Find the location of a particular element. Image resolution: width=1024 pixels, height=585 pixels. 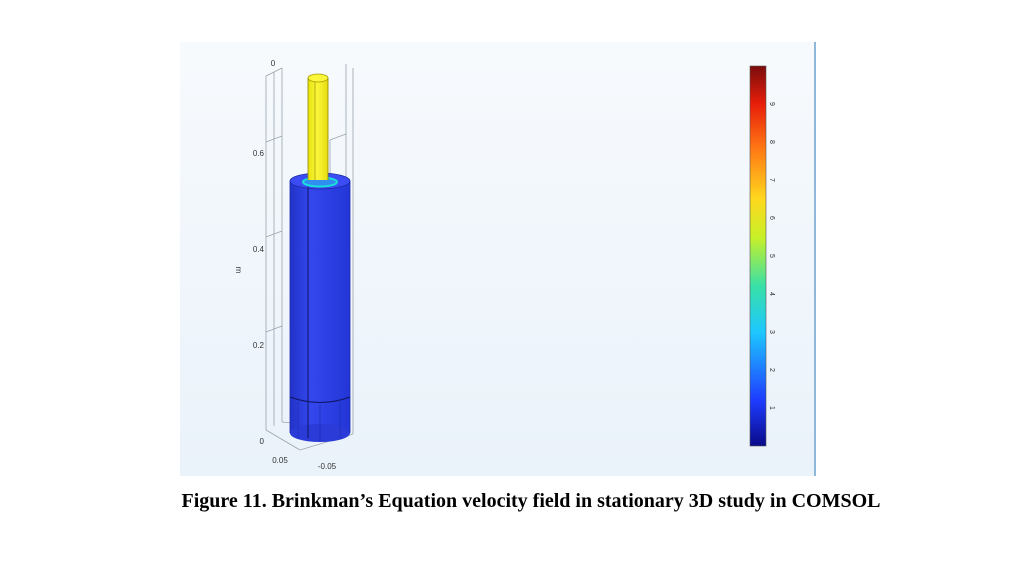

horizontal-tick-label: 0.05 is located at coordinates (280, 460).